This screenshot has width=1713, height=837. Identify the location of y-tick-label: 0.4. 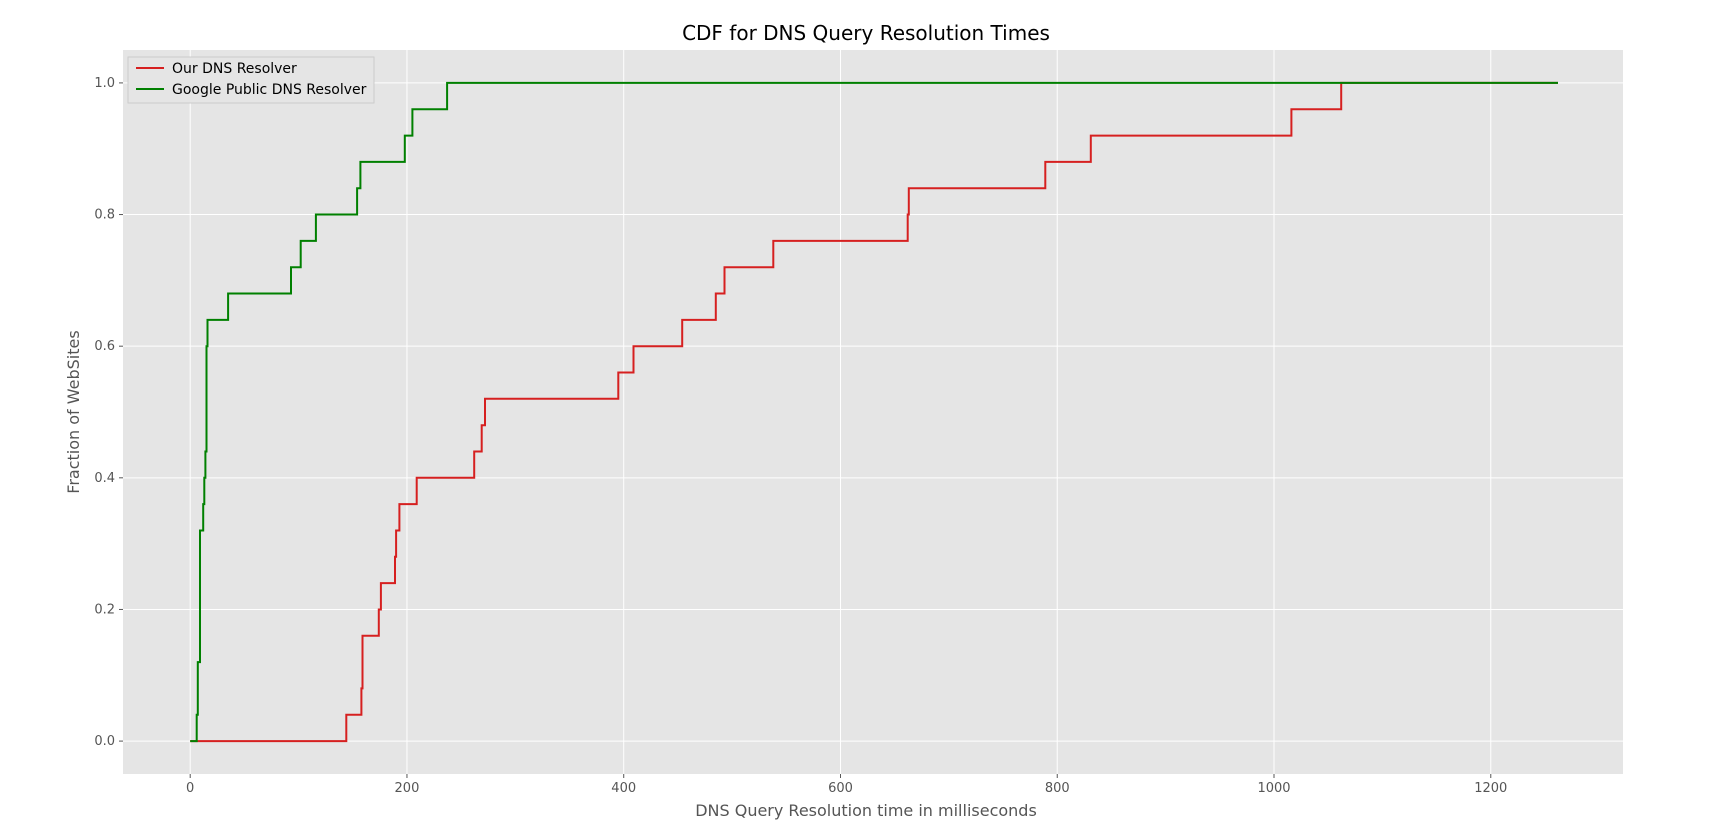
(104, 478).